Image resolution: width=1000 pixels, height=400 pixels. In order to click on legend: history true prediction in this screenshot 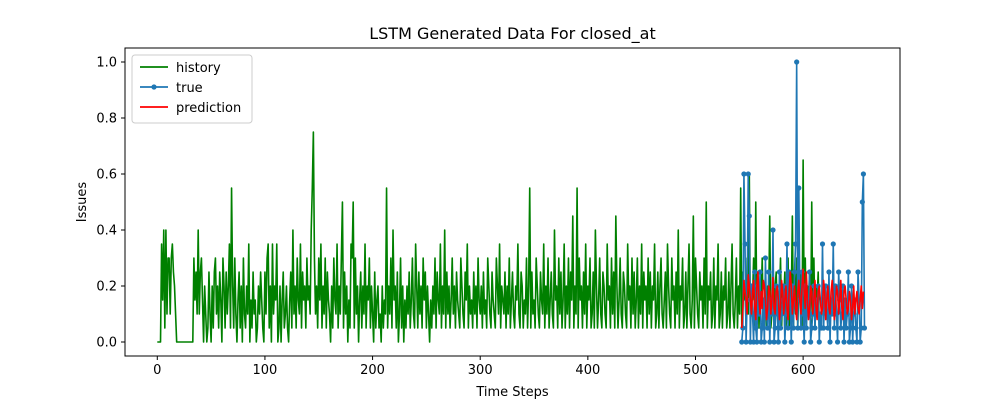, I will do `click(192, 89)`.